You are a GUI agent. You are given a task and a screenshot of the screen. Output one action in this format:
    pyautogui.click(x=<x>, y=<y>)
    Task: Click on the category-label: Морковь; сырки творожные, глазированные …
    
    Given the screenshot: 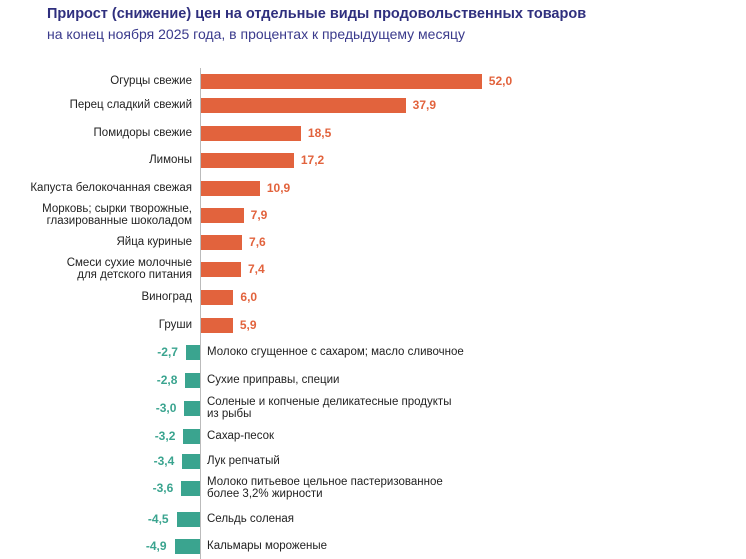 What is the action you would take?
    pyautogui.click(x=117, y=215)
    